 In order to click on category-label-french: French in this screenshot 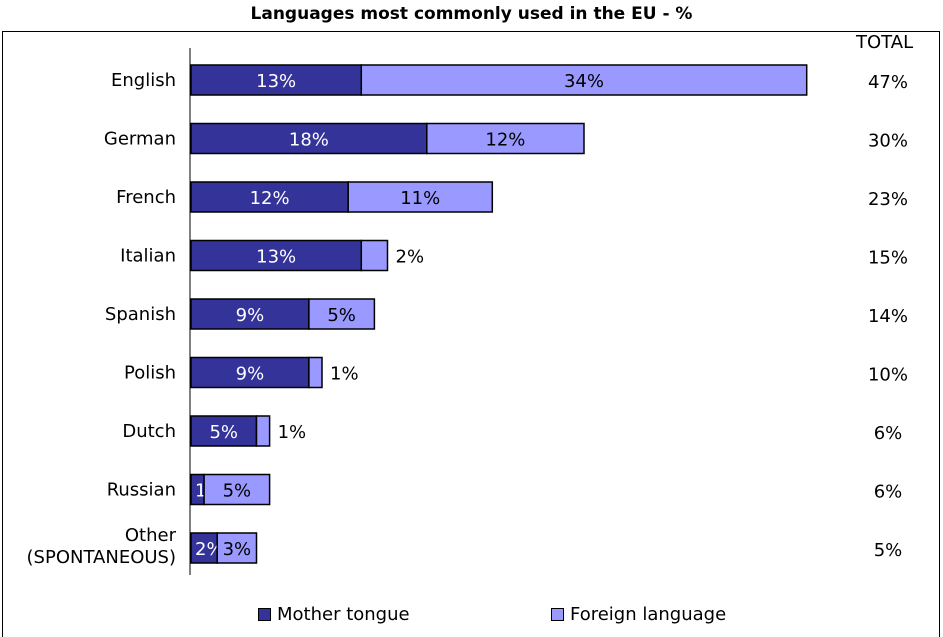, I will do `click(146, 197)`.